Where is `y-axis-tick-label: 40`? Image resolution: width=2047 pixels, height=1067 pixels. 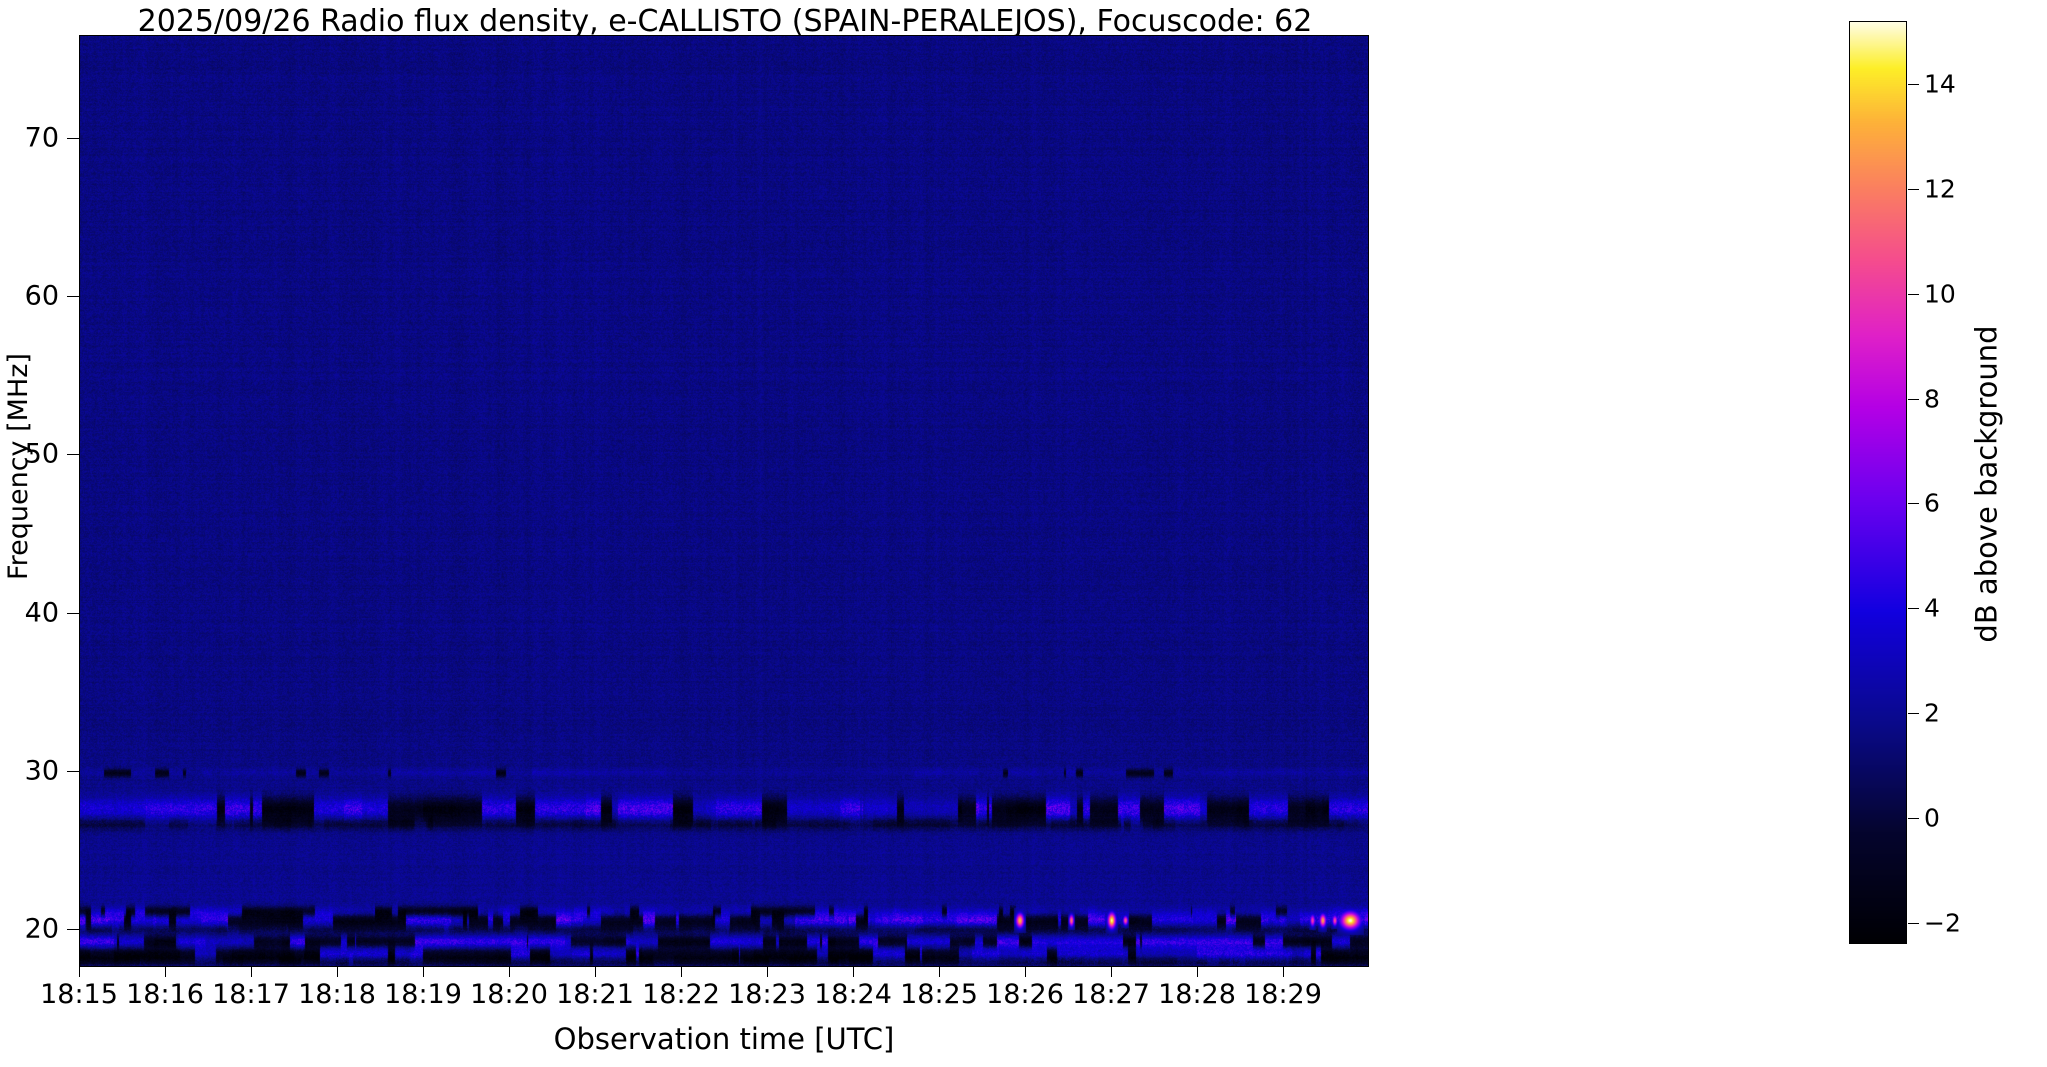
y-axis-tick-label: 40 is located at coordinates (41, 613).